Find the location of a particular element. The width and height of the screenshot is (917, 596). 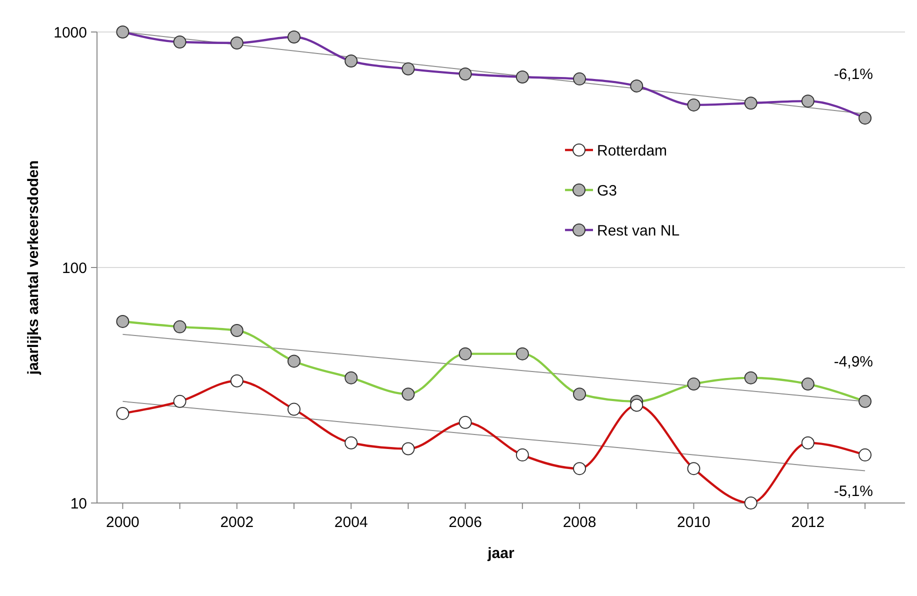

legend-label: G3 is located at coordinates (607, 191).